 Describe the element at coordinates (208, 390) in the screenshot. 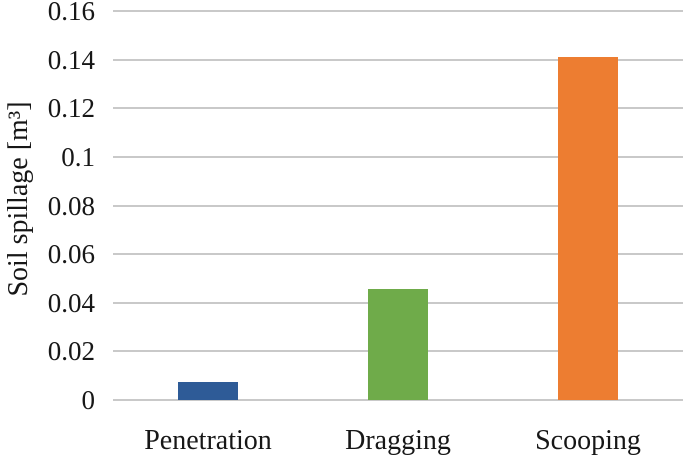

I see `bar-penetration` at that location.